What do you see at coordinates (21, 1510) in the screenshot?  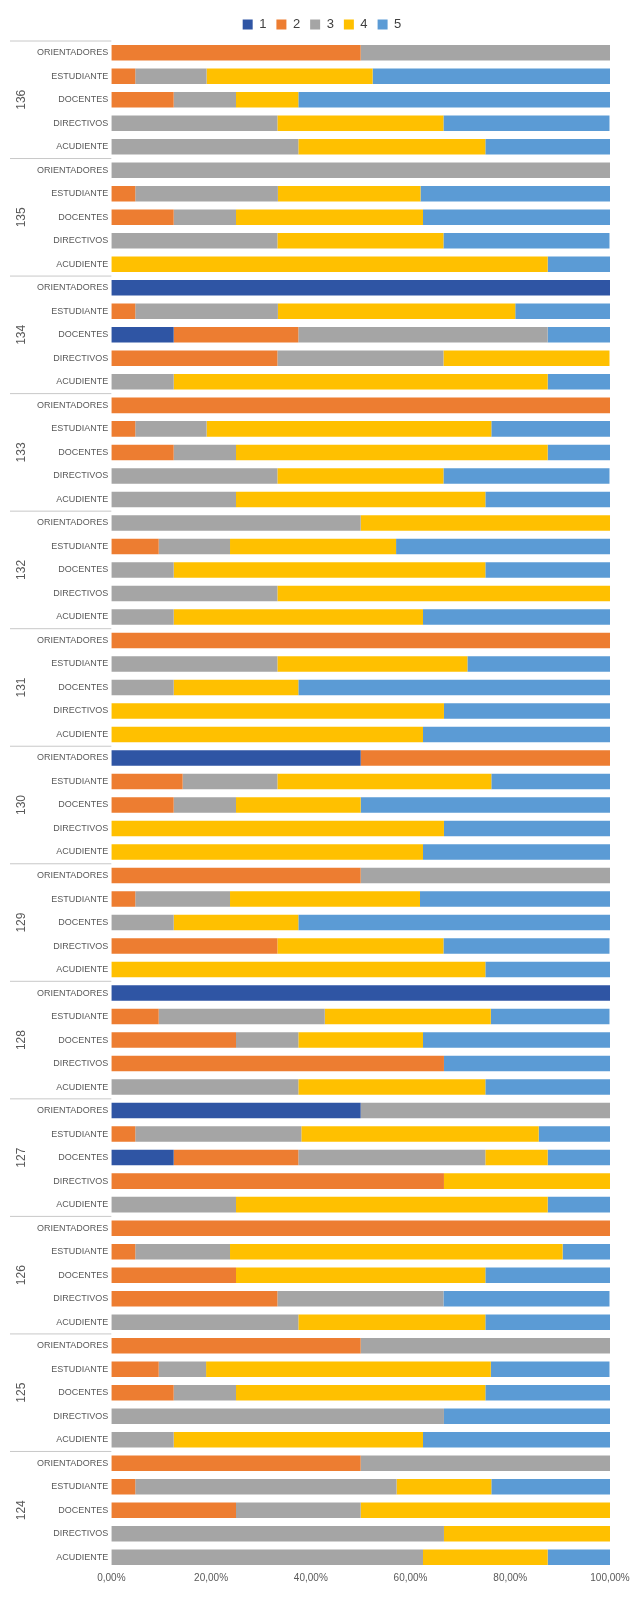 I see `text: 124` at bounding box center [21, 1510].